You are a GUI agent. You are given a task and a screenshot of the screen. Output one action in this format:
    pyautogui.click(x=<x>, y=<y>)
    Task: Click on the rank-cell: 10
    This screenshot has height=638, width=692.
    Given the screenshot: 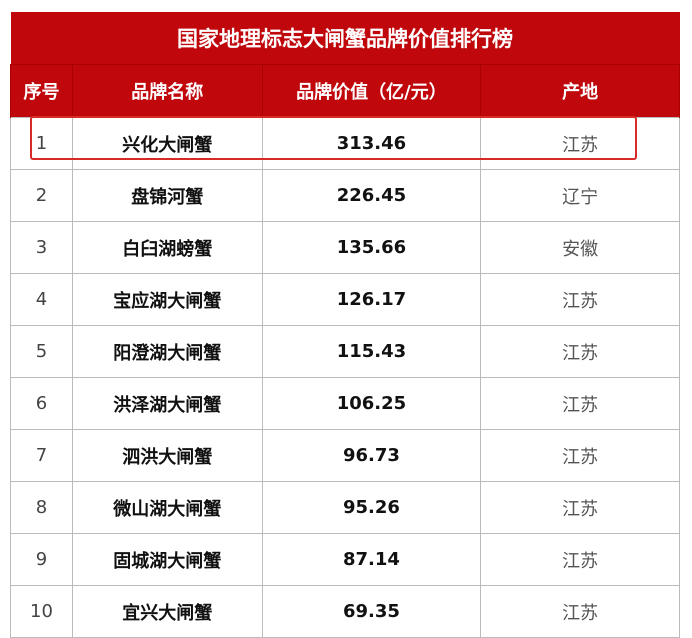 What is the action you would take?
    pyautogui.click(x=41, y=611)
    